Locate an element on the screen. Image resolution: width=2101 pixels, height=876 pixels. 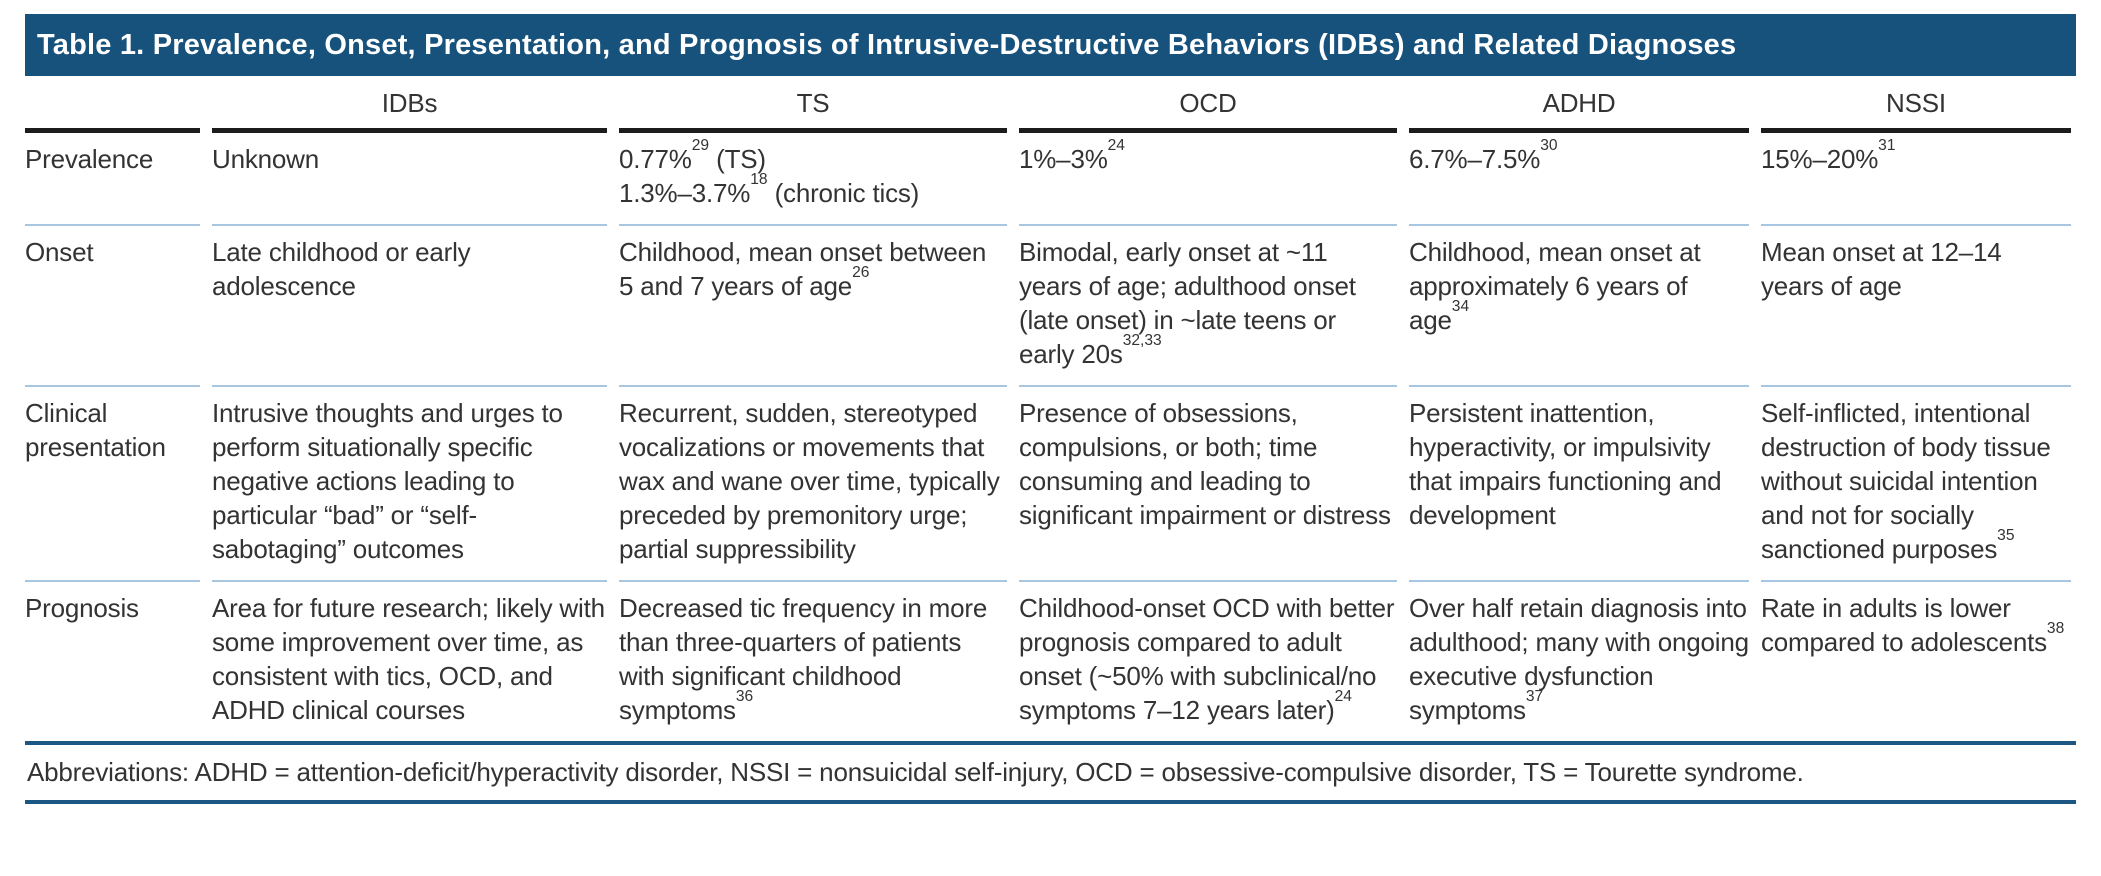
column-header-nssi: NSSI is located at coordinates (1916, 104).